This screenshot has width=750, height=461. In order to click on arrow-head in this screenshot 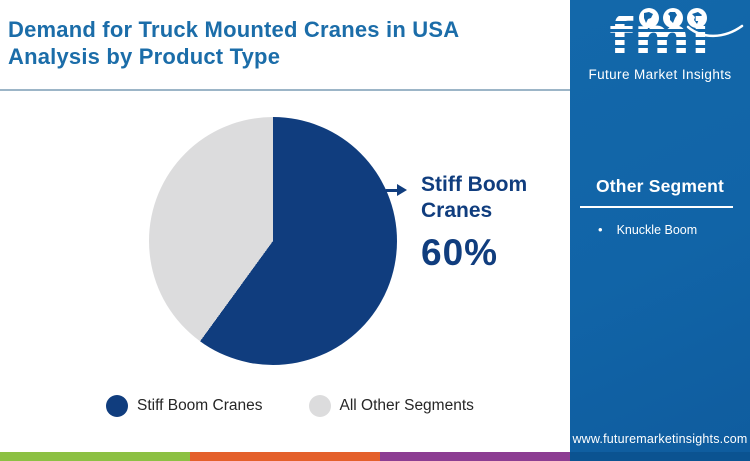, I will do `click(402, 190)`.